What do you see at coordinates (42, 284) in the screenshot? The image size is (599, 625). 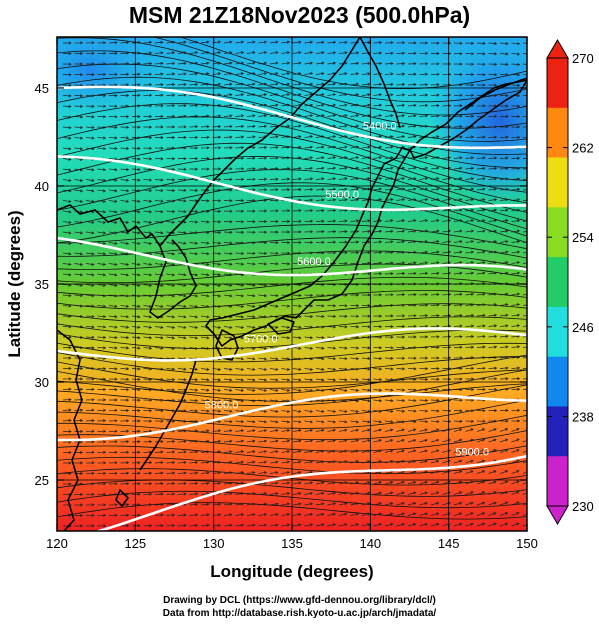 I see `y-tick-label: 35` at bounding box center [42, 284].